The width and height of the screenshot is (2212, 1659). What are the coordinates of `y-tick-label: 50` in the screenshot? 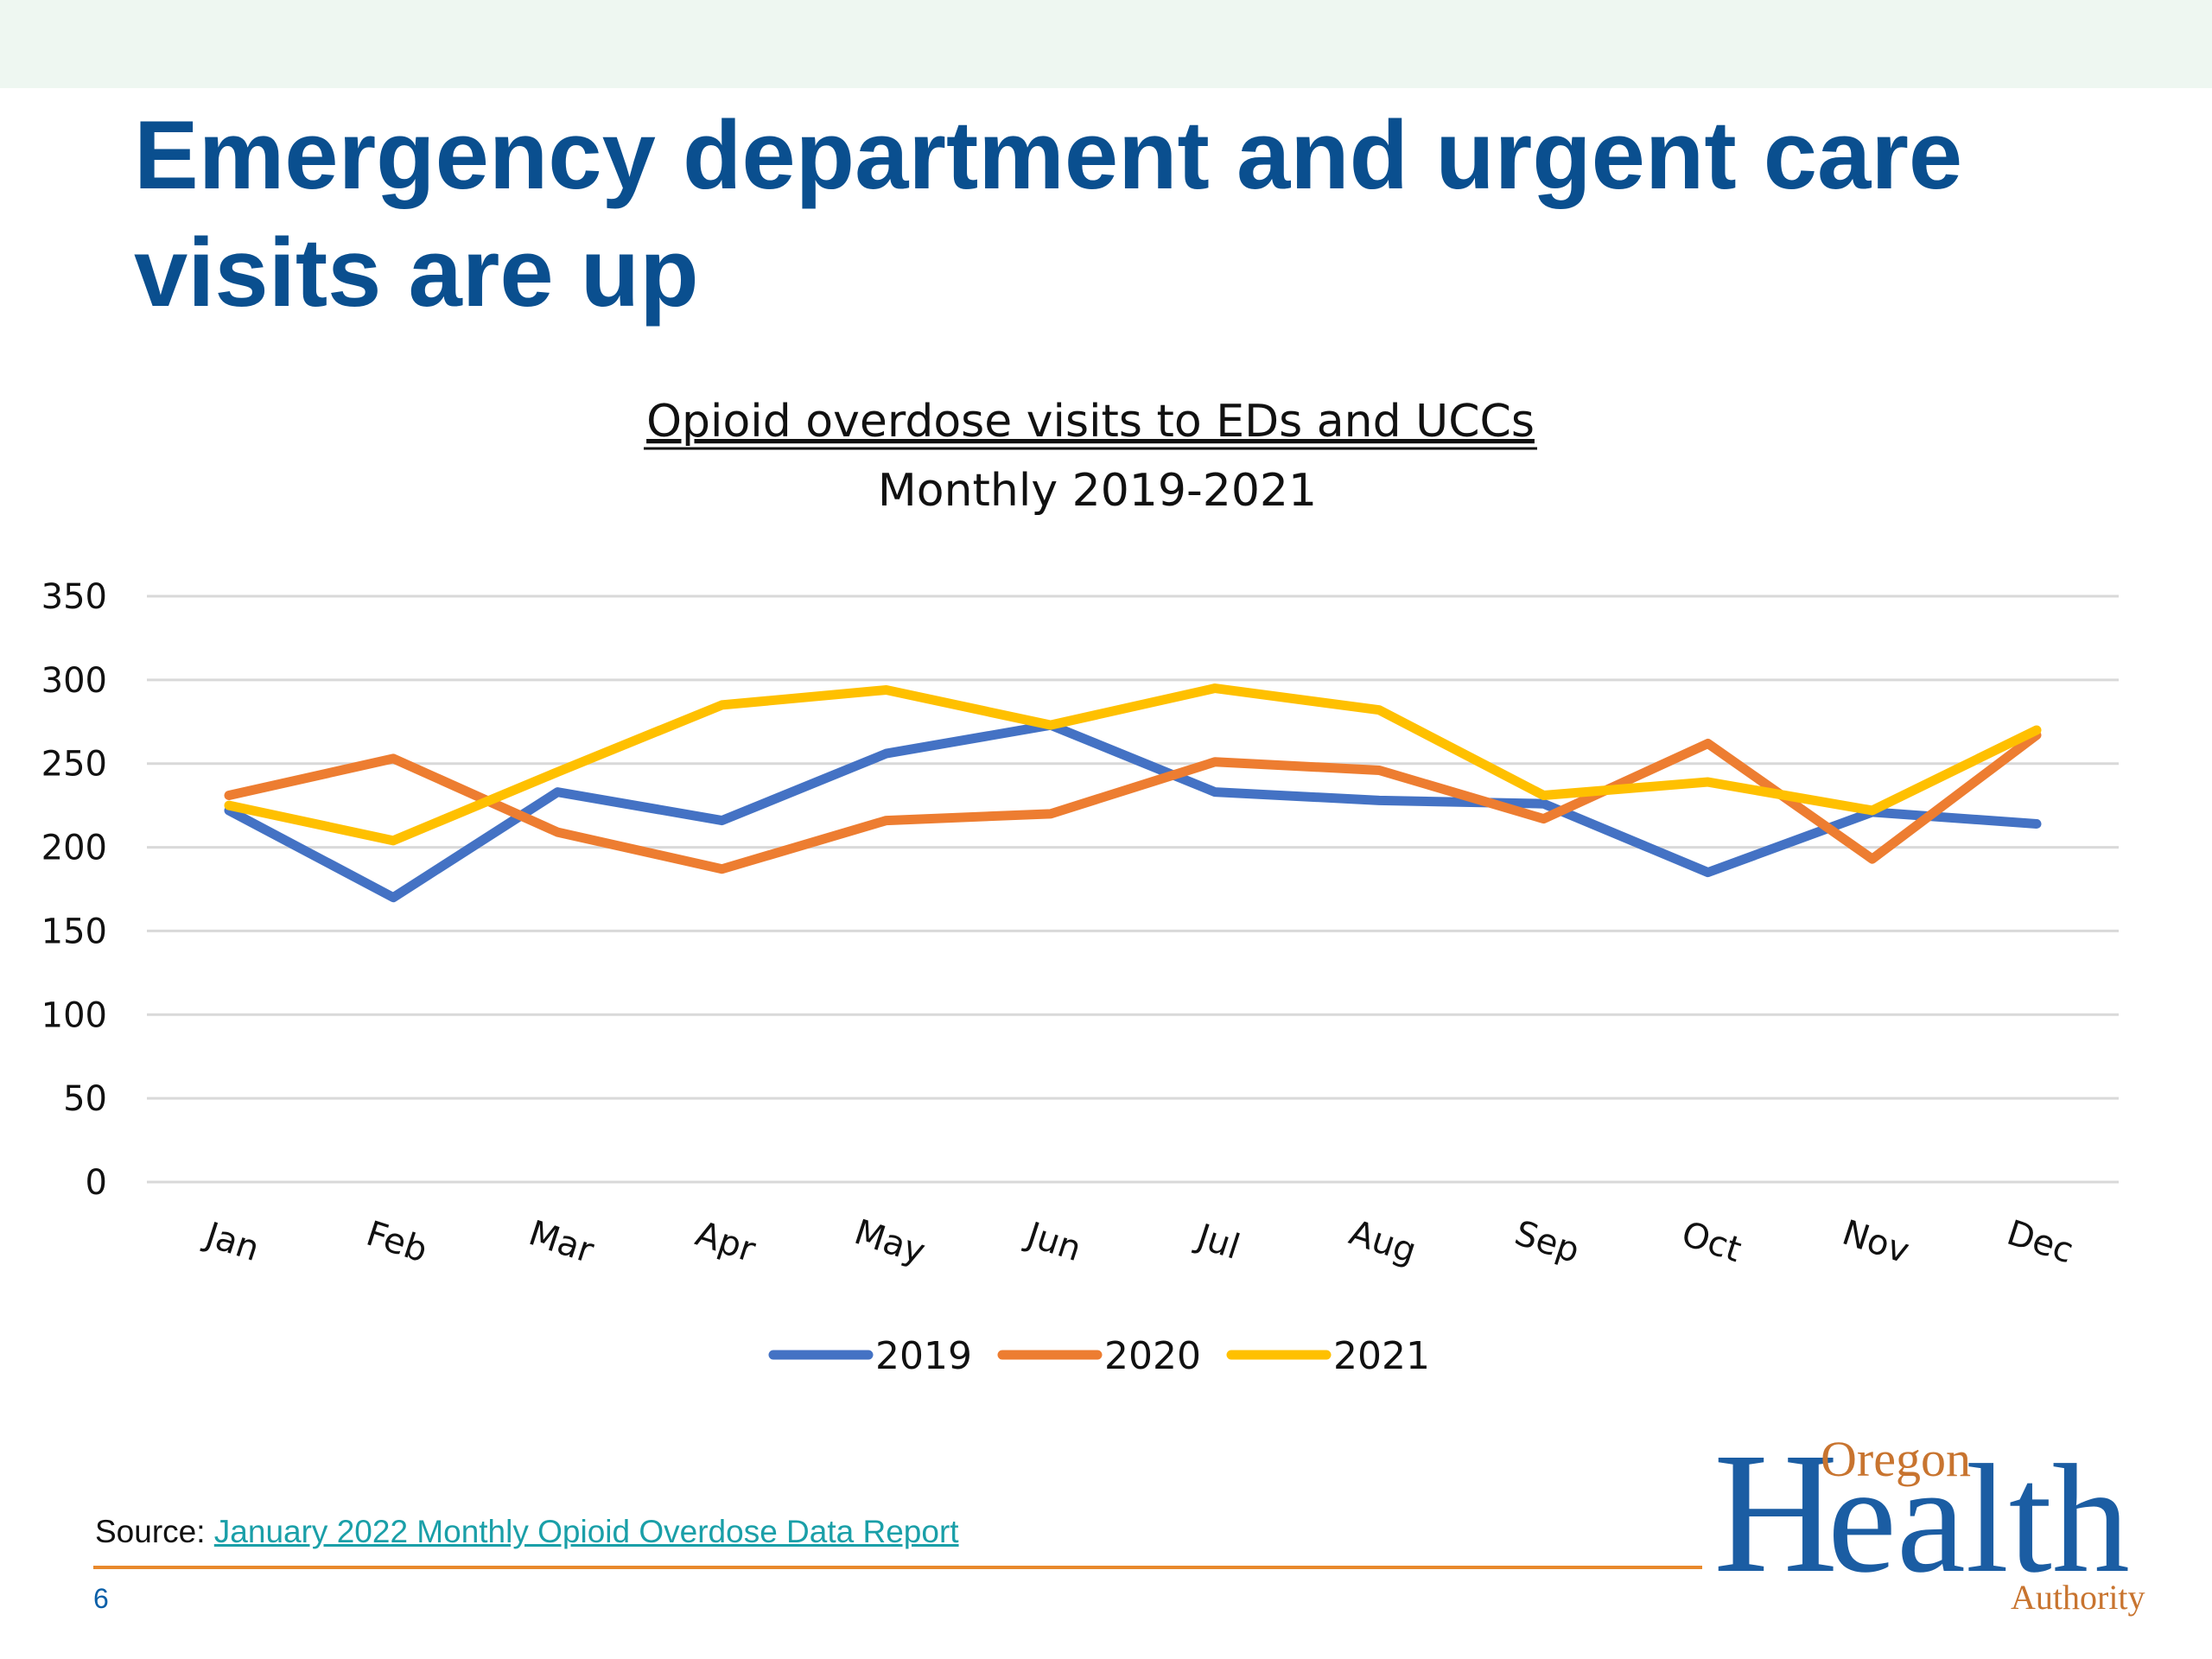 It's located at (85, 1099).